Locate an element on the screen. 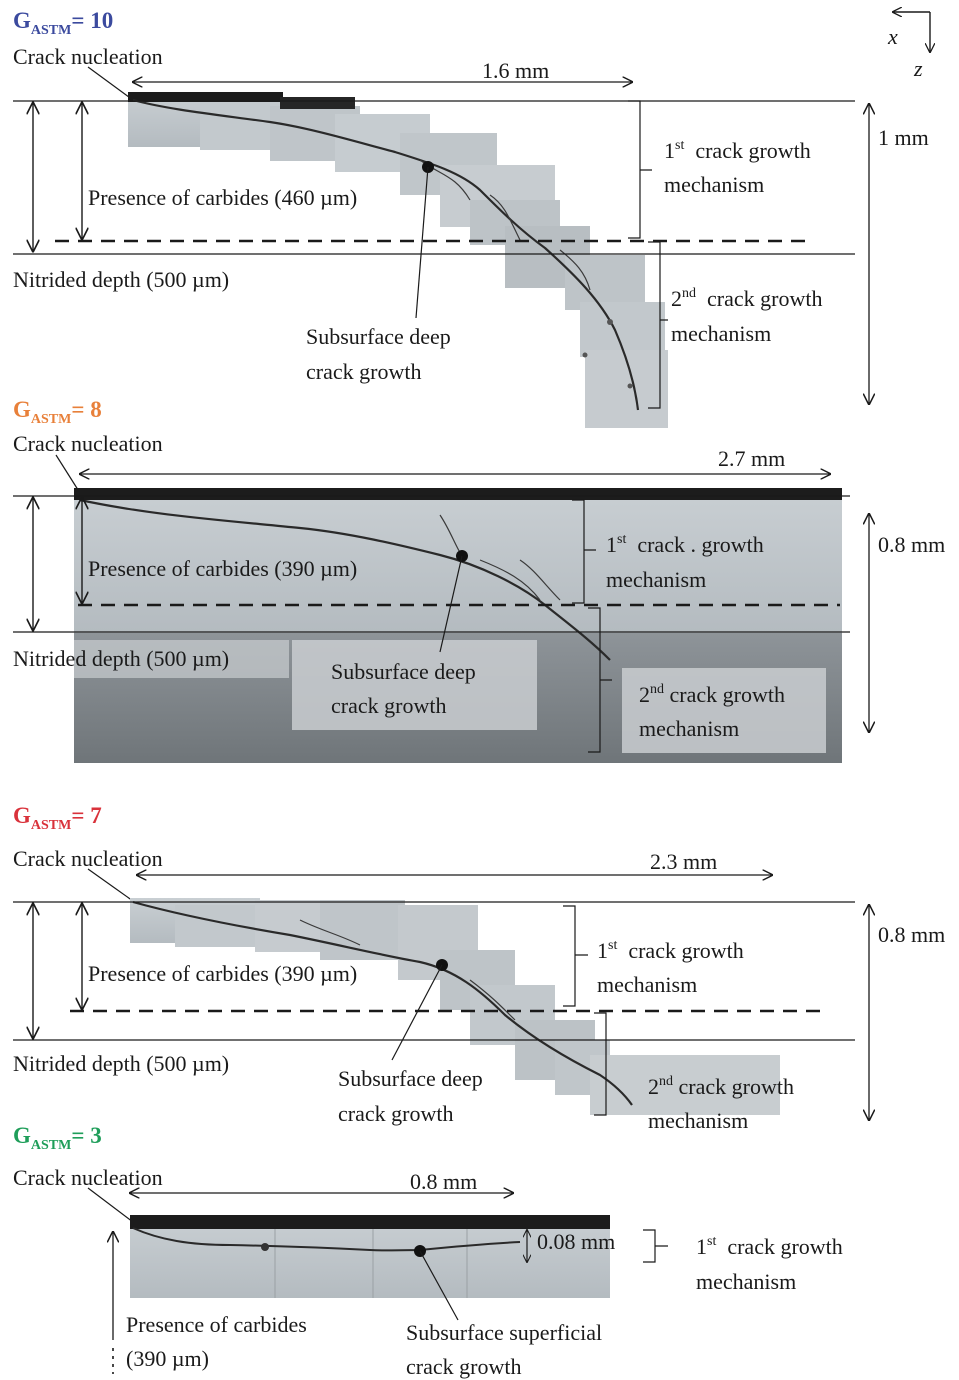  crack-length-label: 2.3 mm is located at coordinates (683, 861).